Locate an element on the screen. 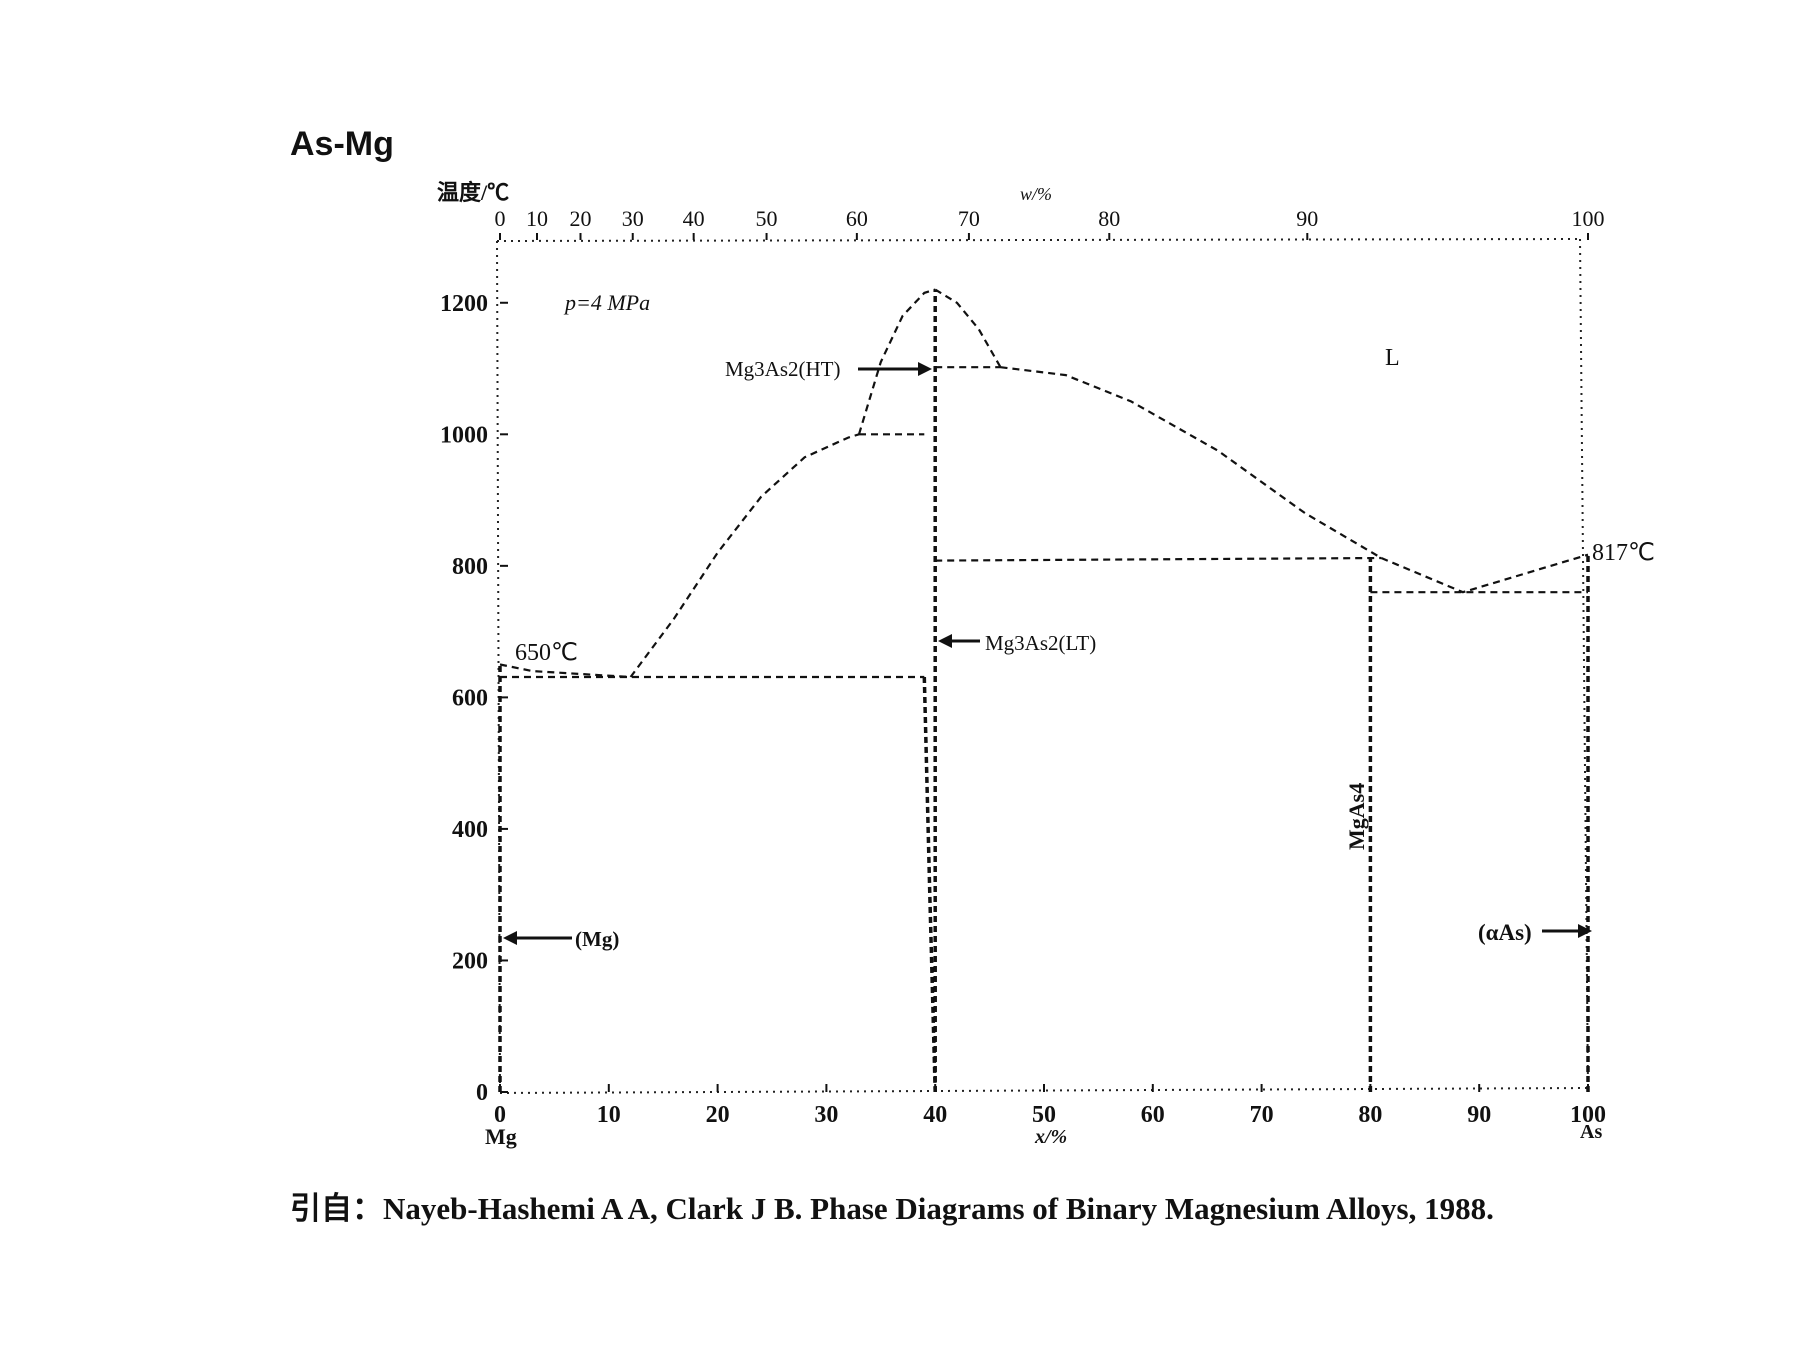  y-tick-label: 600 is located at coordinates (470, 698).